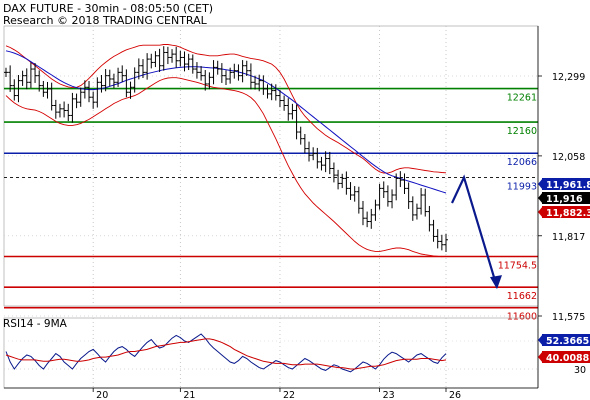 The height and width of the screenshot is (400, 590). Describe the element at coordinates (108, 8) in the screenshot. I see `chart-title: DAX FUTURE - 30min - 08:05:50 (CET)` at that location.